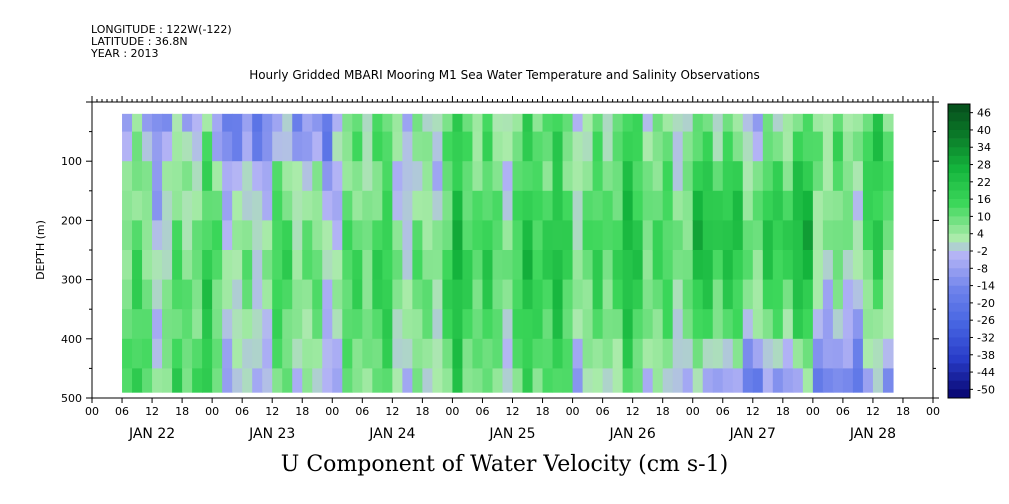 This screenshot has height=504, width=1009. Describe the element at coordinates (152, 411) in the screenshot. I see `x-tick-label: 12` at that location.